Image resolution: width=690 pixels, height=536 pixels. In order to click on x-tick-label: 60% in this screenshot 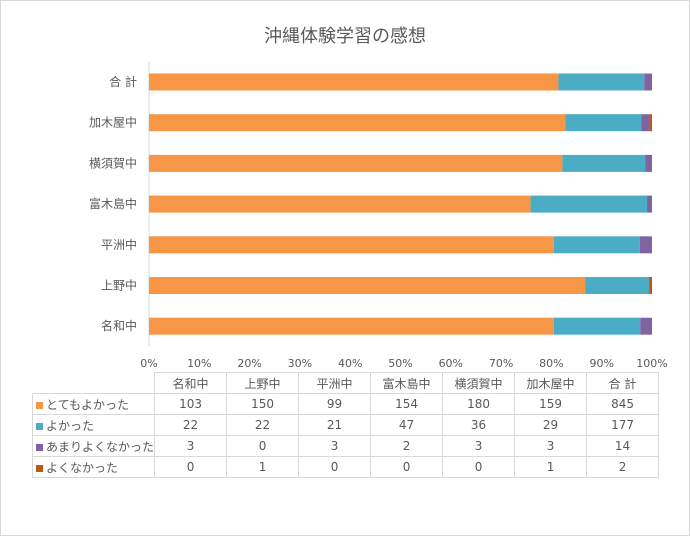, I will do `click(451, 363)`.